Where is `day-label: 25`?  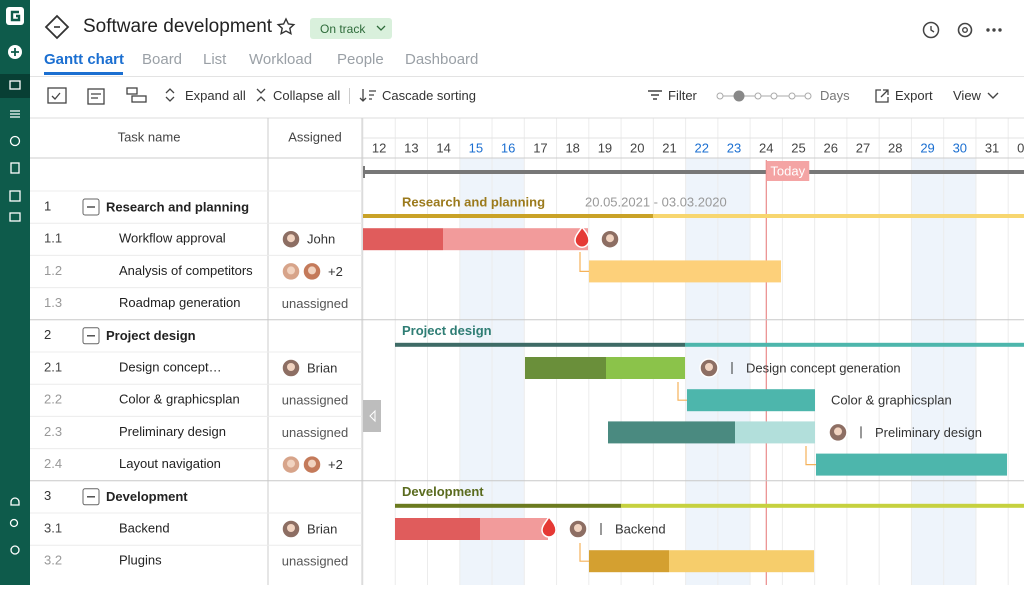
day-label: 25 is located at coordinates (798, 147).